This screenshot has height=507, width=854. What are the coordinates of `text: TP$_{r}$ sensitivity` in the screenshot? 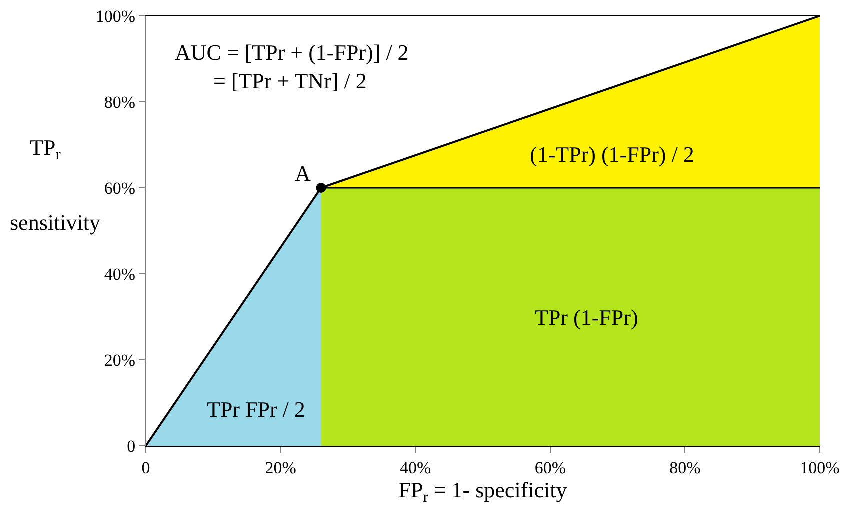 It's located at (55, 185).